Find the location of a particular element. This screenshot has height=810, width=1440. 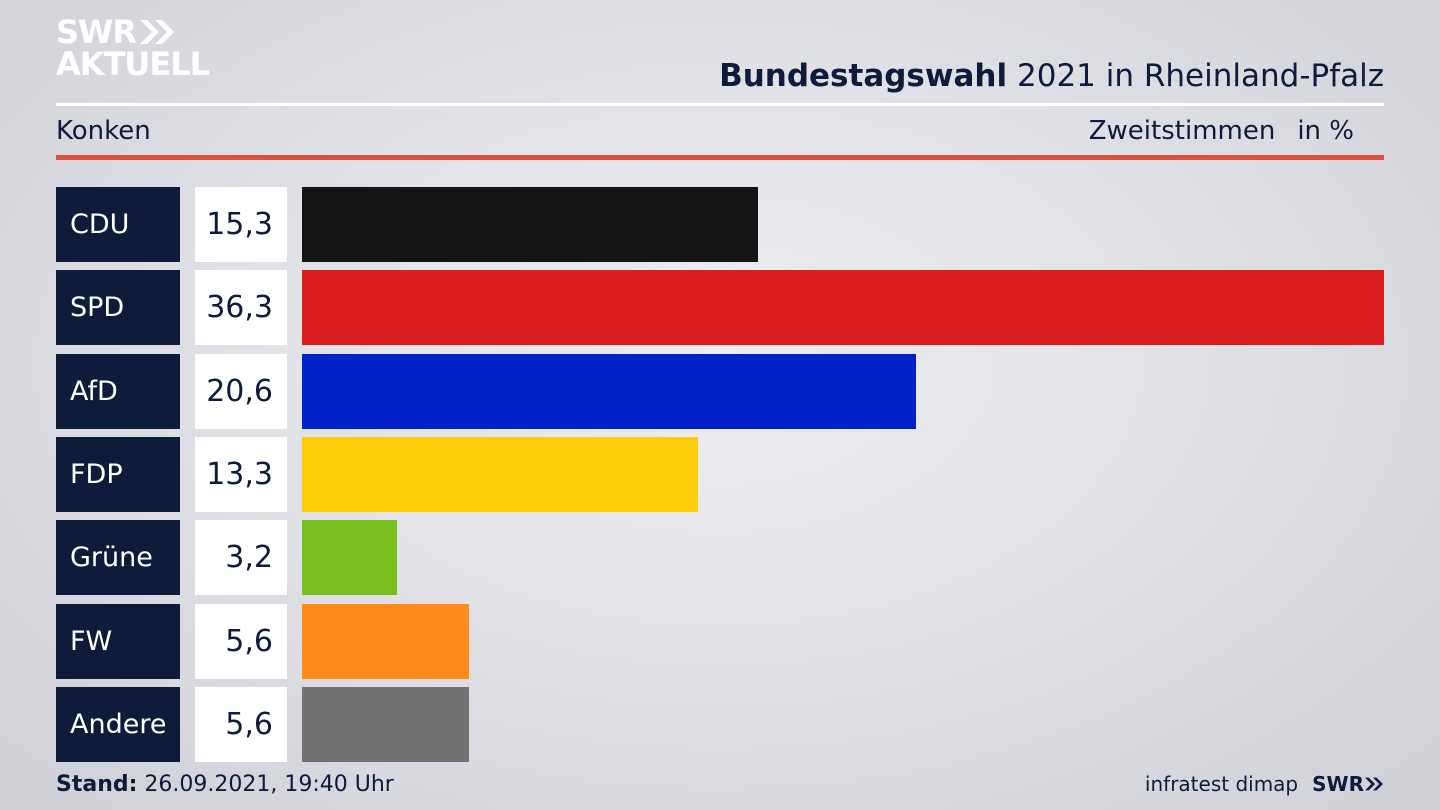

region-label: Konken is located at coordinates (103, 131).